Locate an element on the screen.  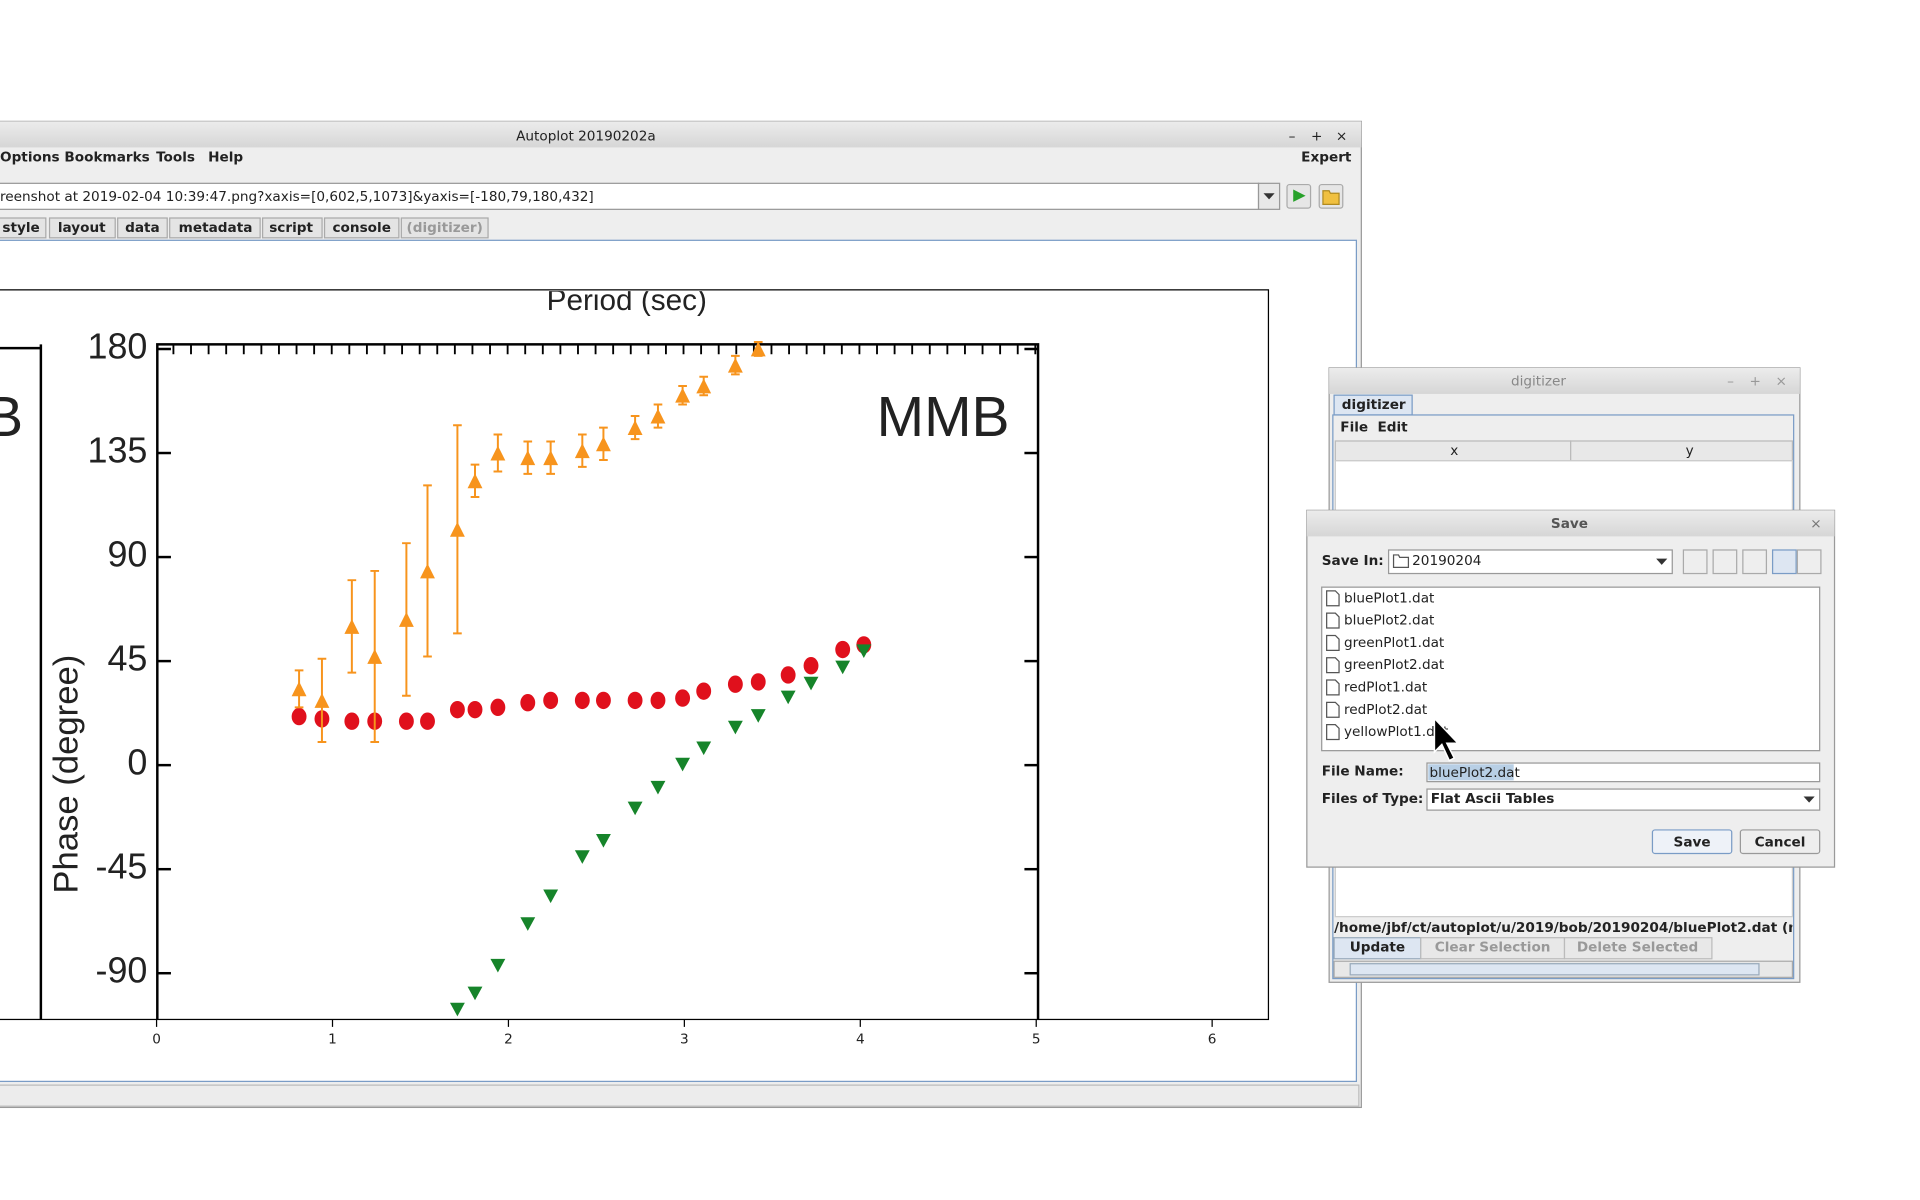
file-name: redPlot1.dat is located at coordinates (1386, 687).